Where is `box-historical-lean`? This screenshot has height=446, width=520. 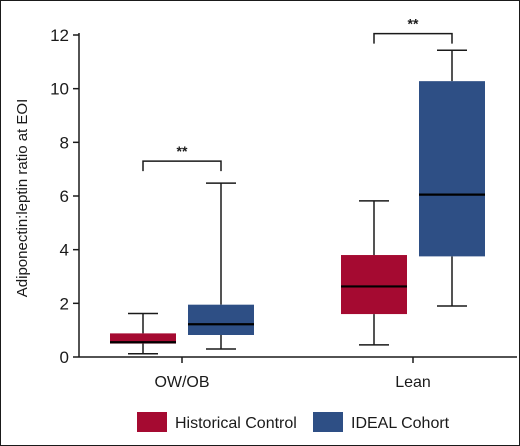
box-historical-lean is located at coordinates (374, 273).